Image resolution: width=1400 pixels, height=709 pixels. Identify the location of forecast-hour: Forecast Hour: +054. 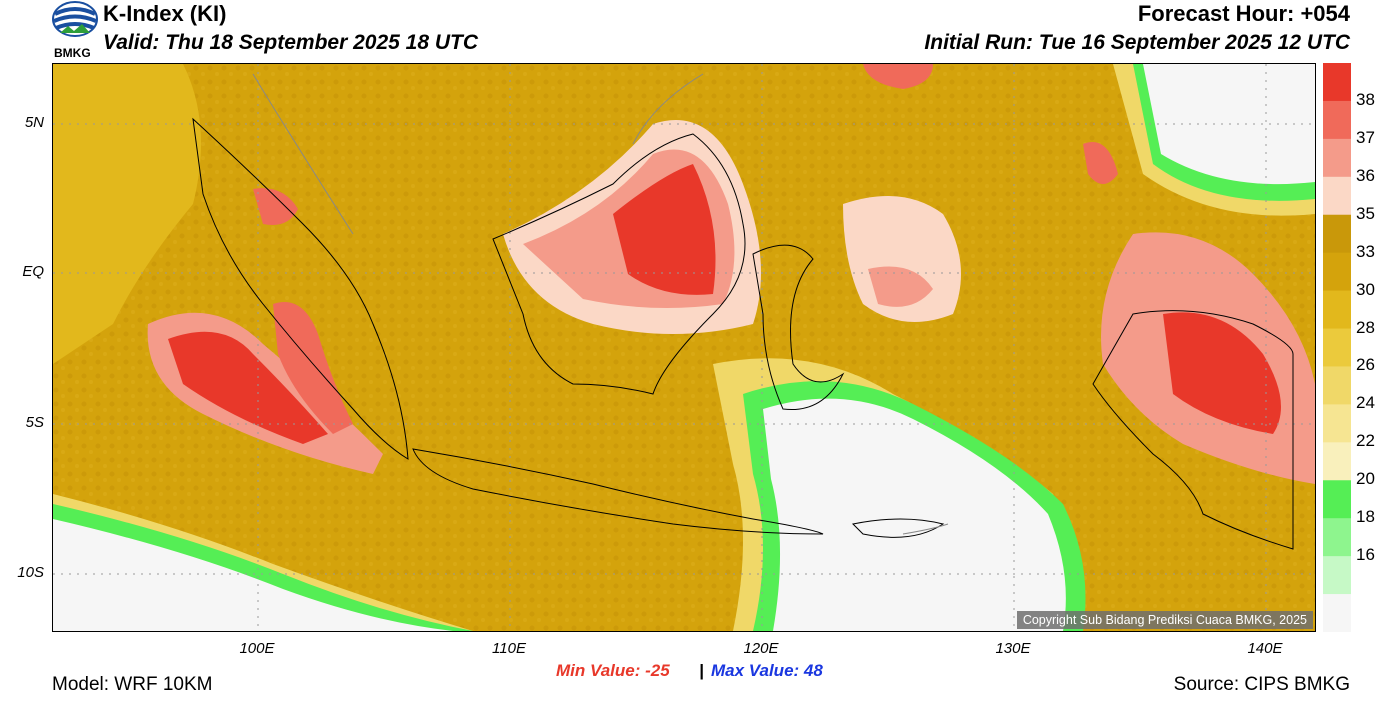
(1243, 13).